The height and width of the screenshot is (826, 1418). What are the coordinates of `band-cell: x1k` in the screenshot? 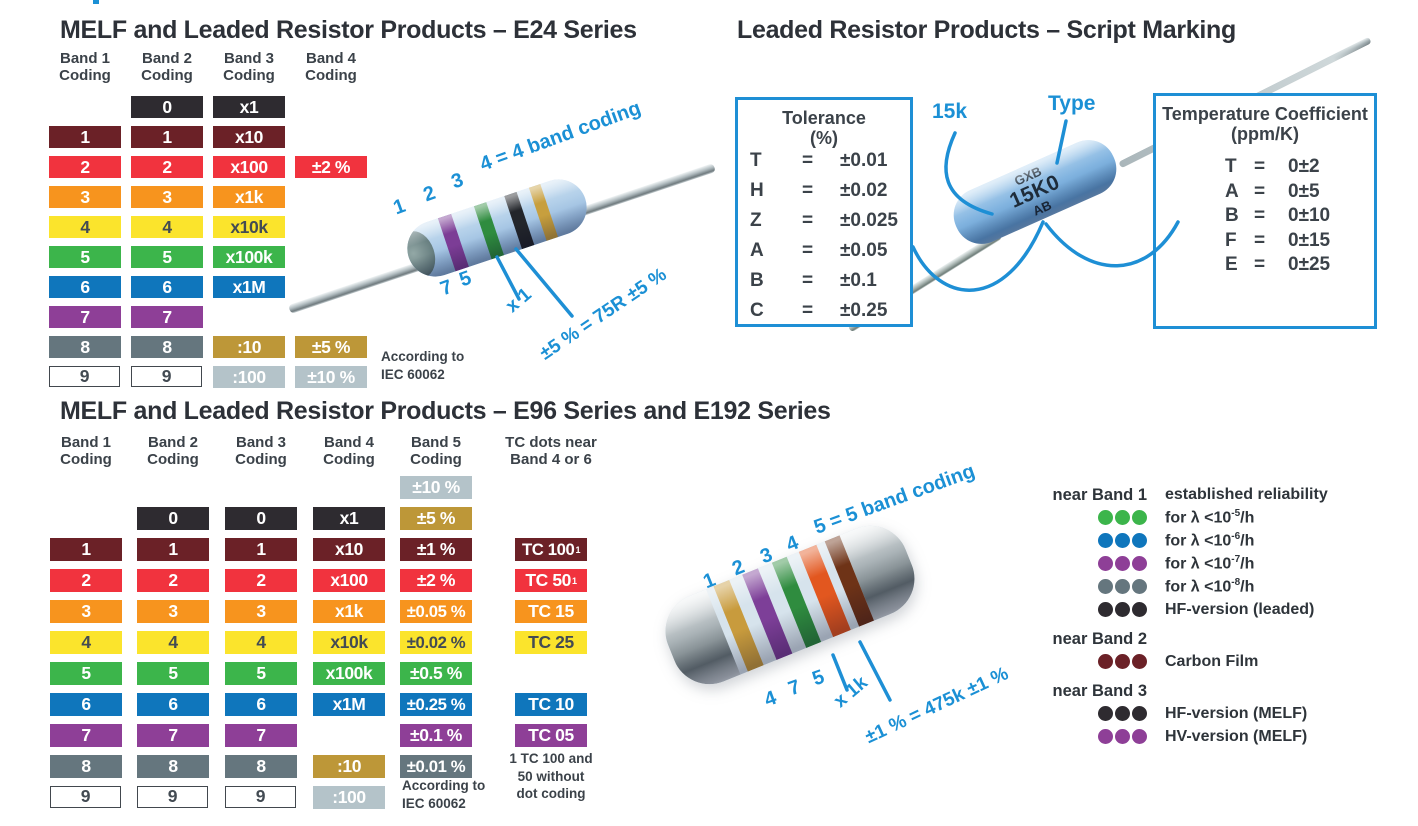 It's located at (349, 611).